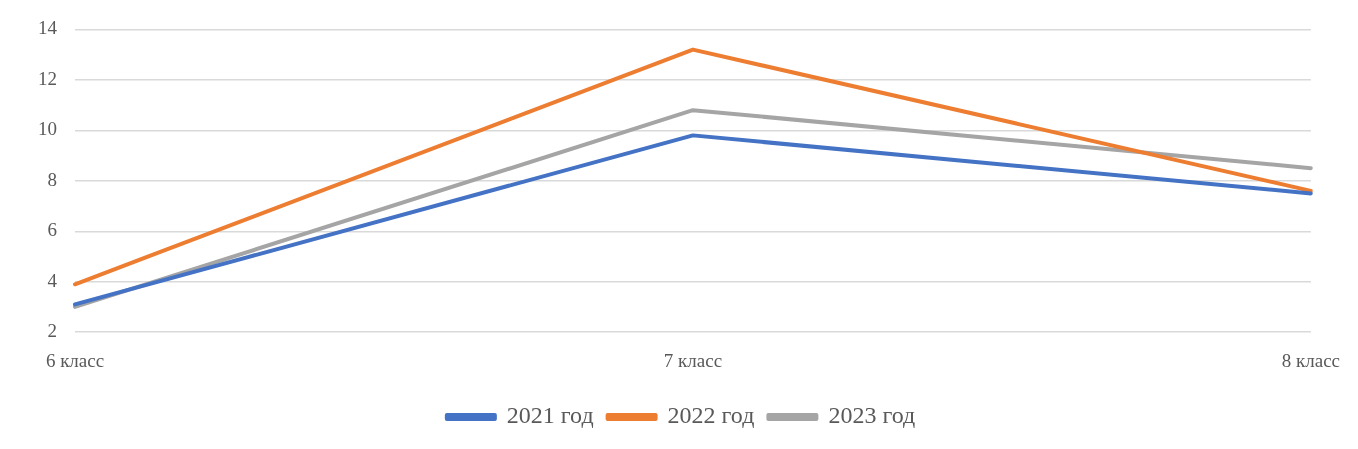 Image resolution: width=1358 pixels, height=449 pixels. Describe the element at coordinates (48, 28) in the screenshot. I see `y-tick-label: 14` at that location.